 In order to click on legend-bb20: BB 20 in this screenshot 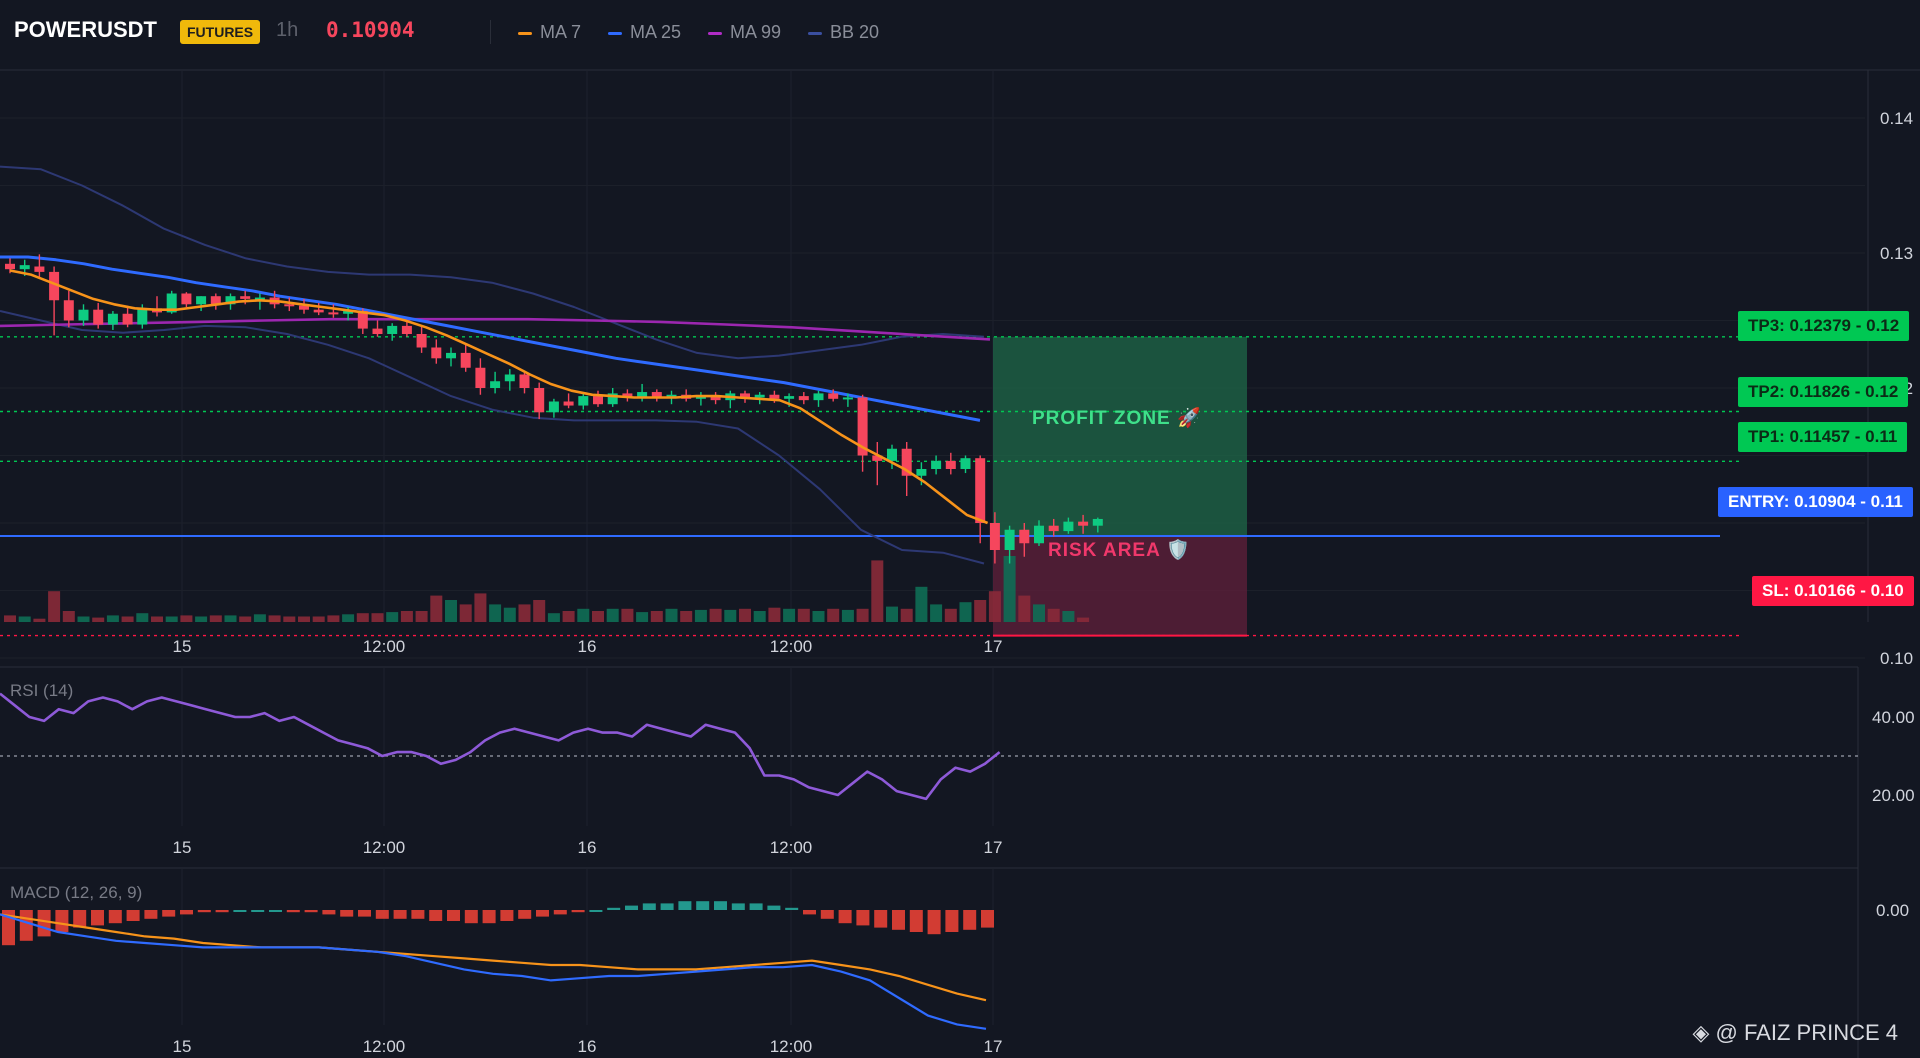, I will do `click(843, 32)`.